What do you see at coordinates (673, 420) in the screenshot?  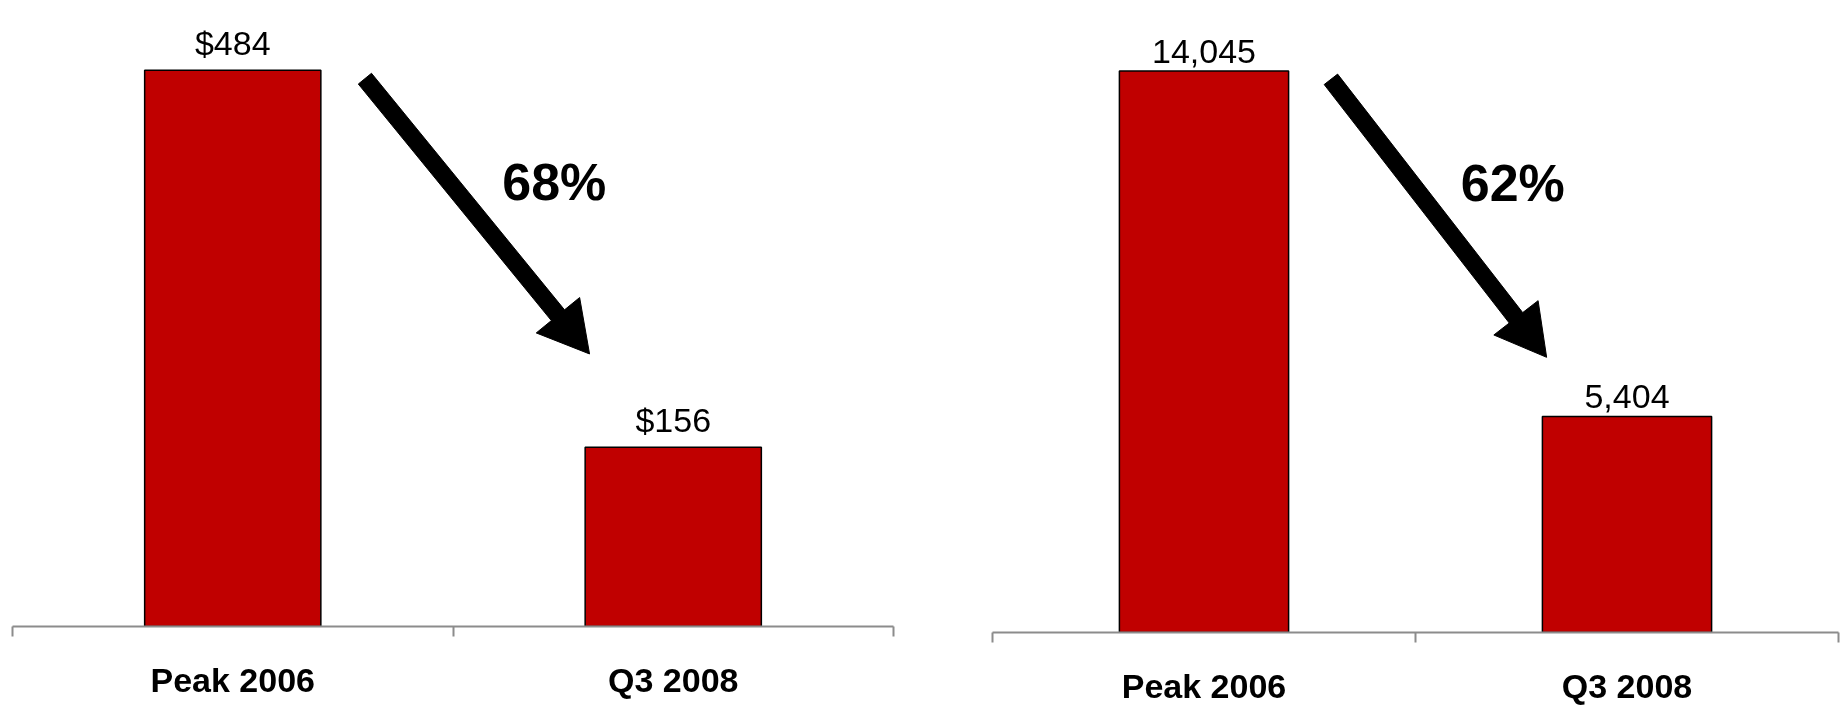 I see `data-label: $156` at bounding box center [673, 420].